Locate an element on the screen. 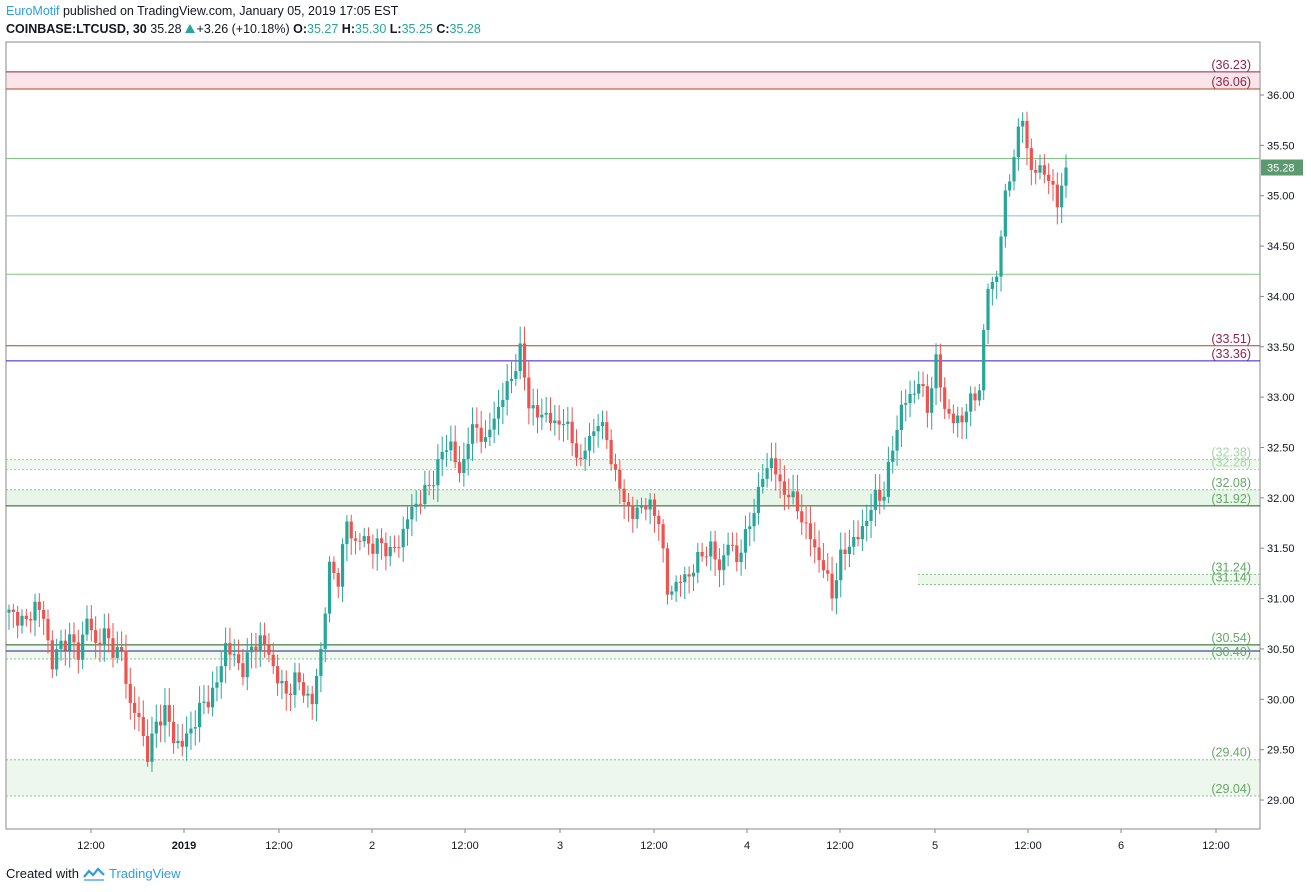  tradingview-brand: TradingView is located at coordinates (144, 873).